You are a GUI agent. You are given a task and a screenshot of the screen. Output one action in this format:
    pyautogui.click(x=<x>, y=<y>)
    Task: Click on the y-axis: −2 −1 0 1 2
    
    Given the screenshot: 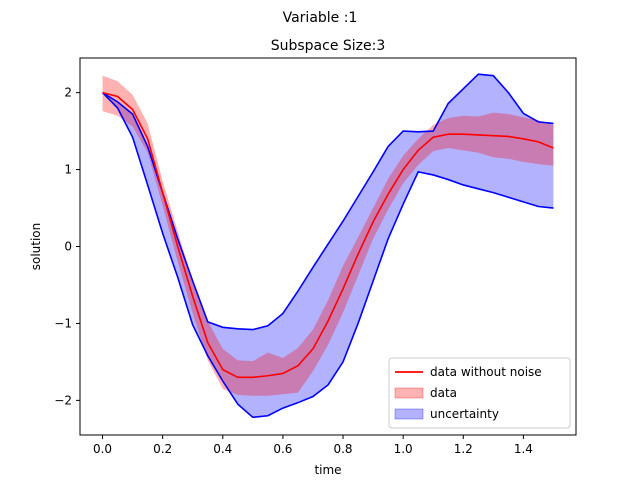 What is the action you would take?
    pyautogui.click(x=67, y=246)
    